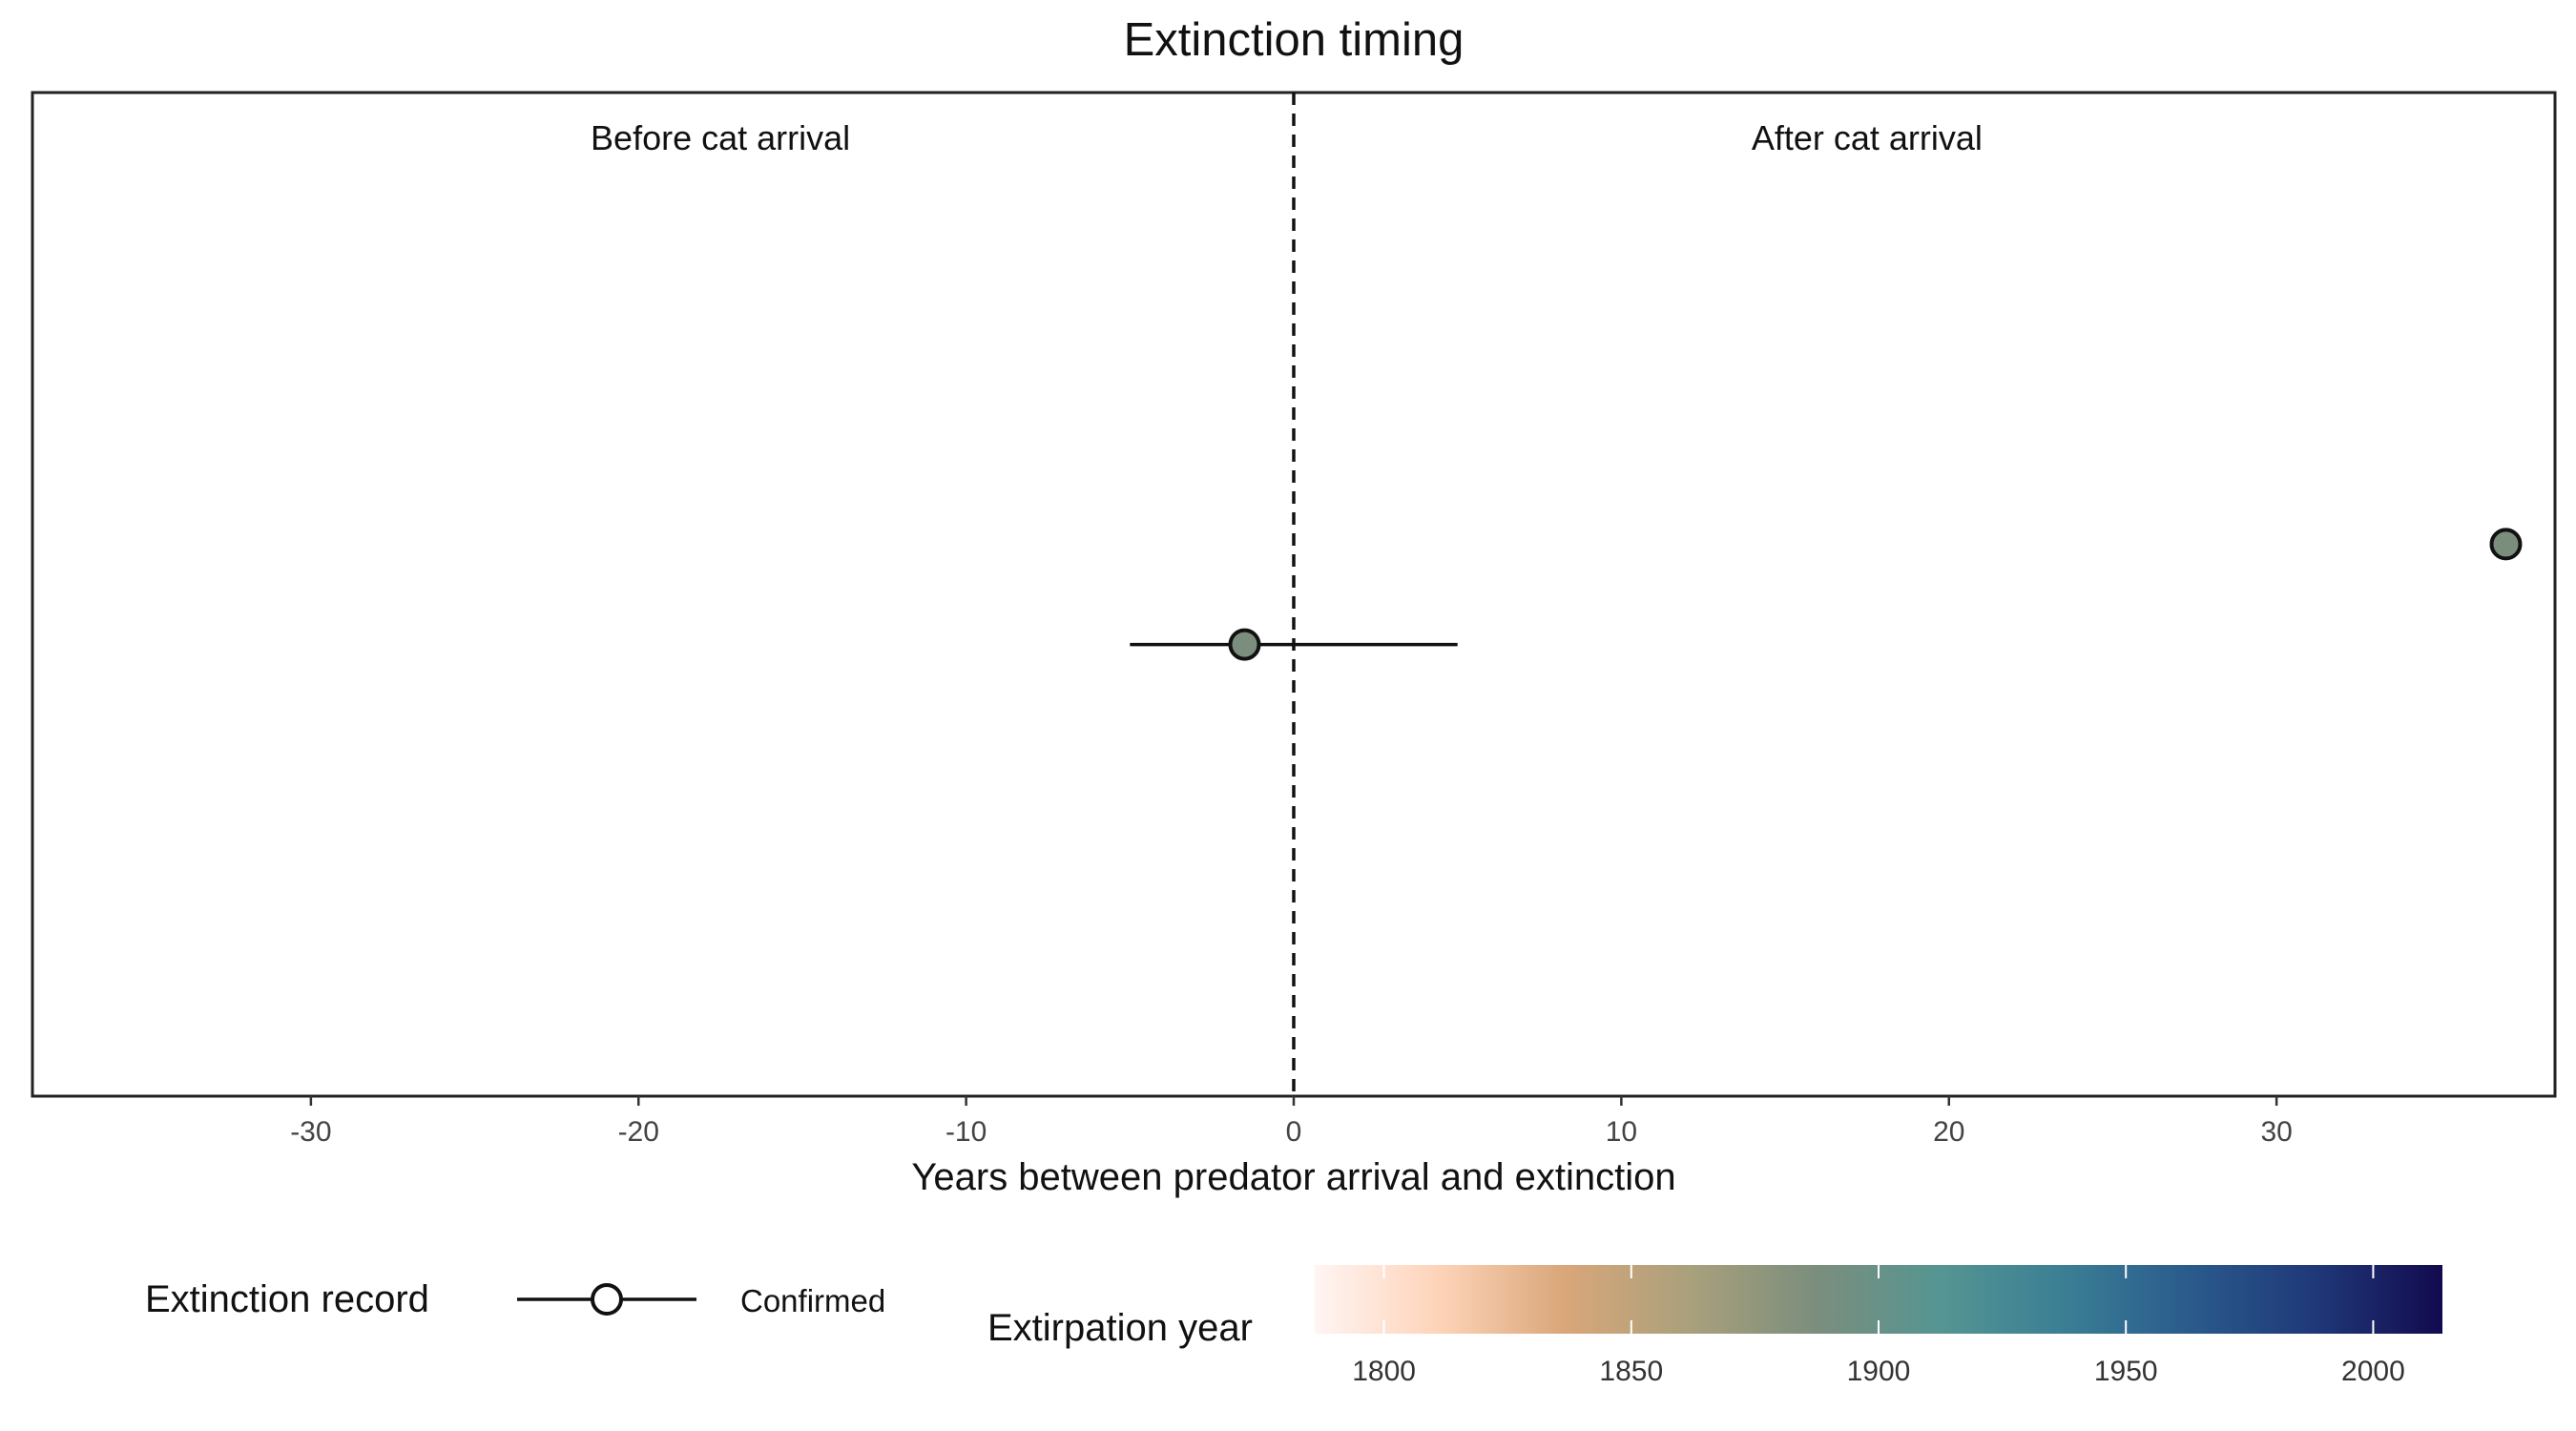  Describe the element at coordinates (1878, 1326) in the screenshot. I see `colorbar-ticks: 1800 1850 1900 1950 2000` at that location.